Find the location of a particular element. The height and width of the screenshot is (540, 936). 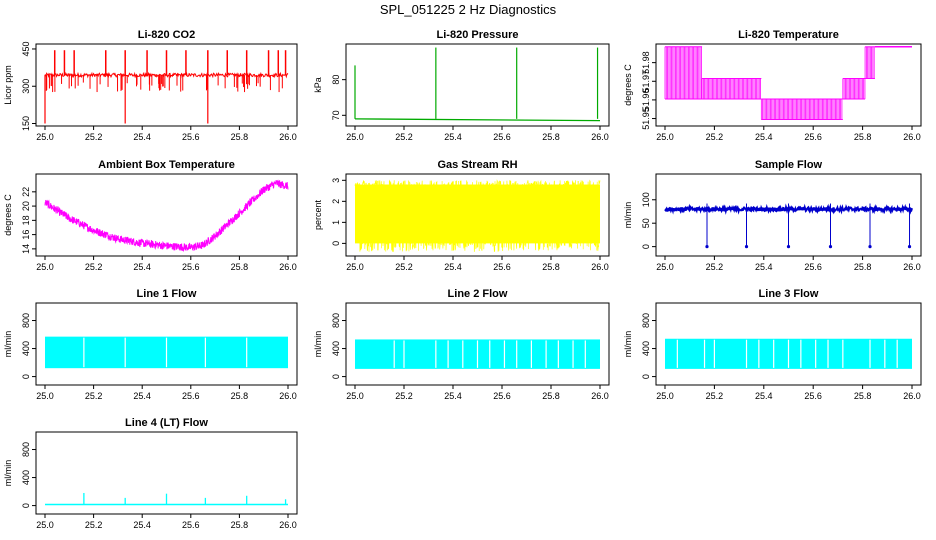

line4-title: Line 4 (LT) Flow is located at coordinates (166, 423).